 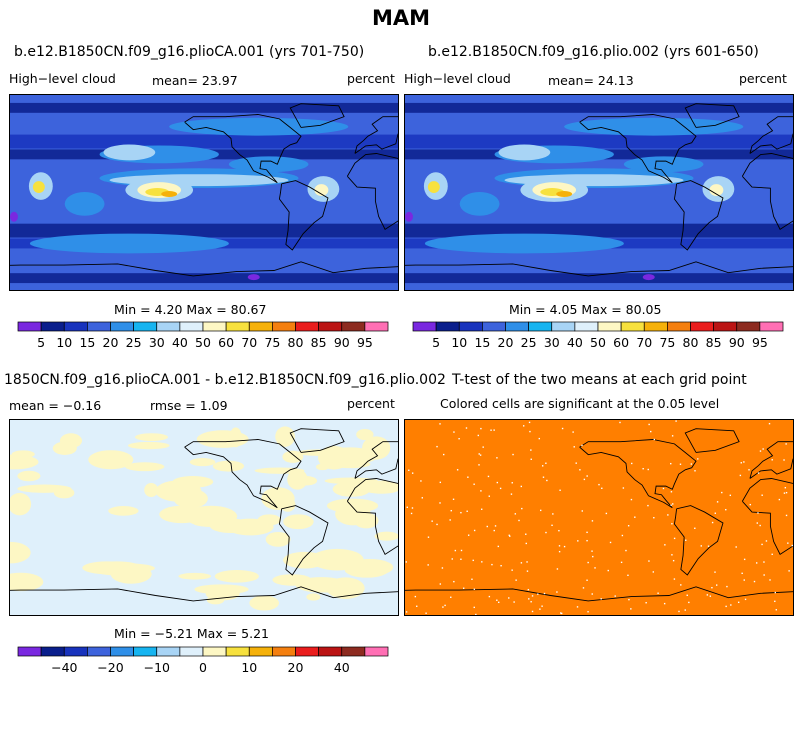 What do you see at coordinates (249, 667) in the screenshot?
I see `panel3-colorbar-tick-label-4: 10` at bounding box center [249, 667].